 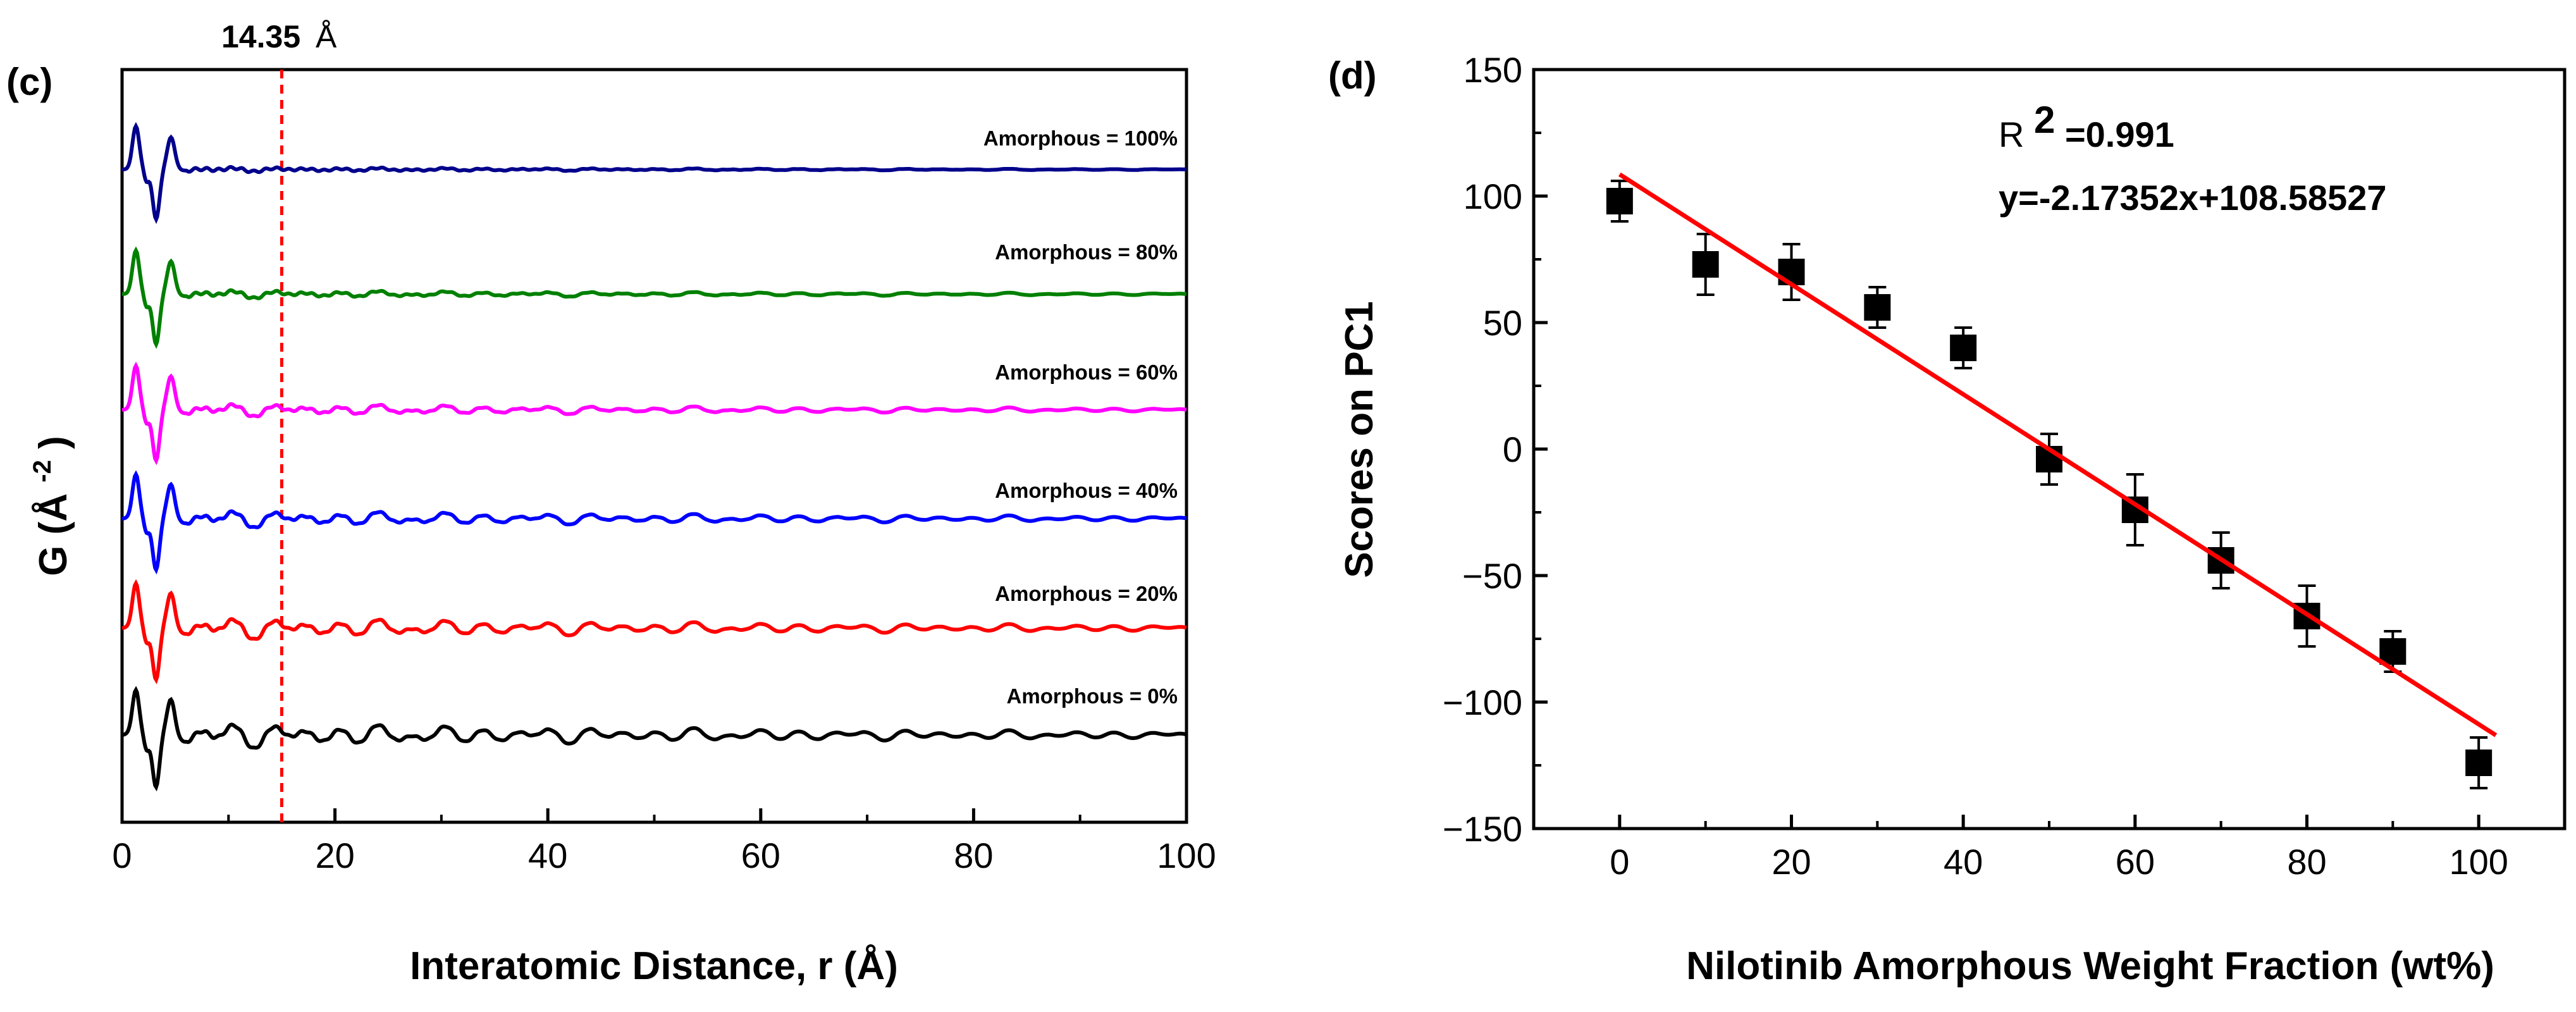 I want to click on x-tick-label-c: 20, so click(x=334, y=855).